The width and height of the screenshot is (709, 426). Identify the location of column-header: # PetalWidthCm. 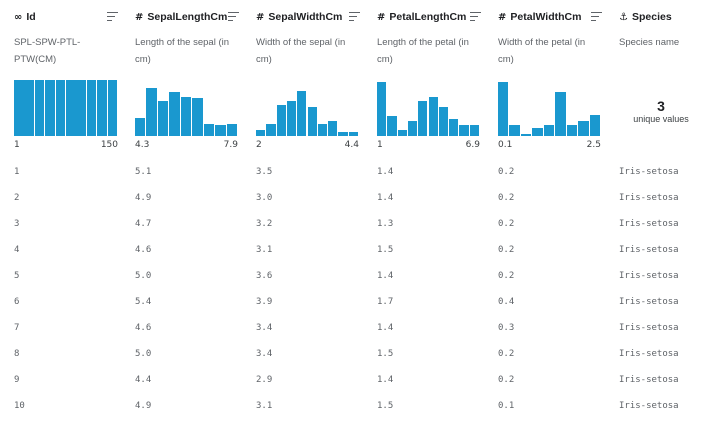
(550, 17).